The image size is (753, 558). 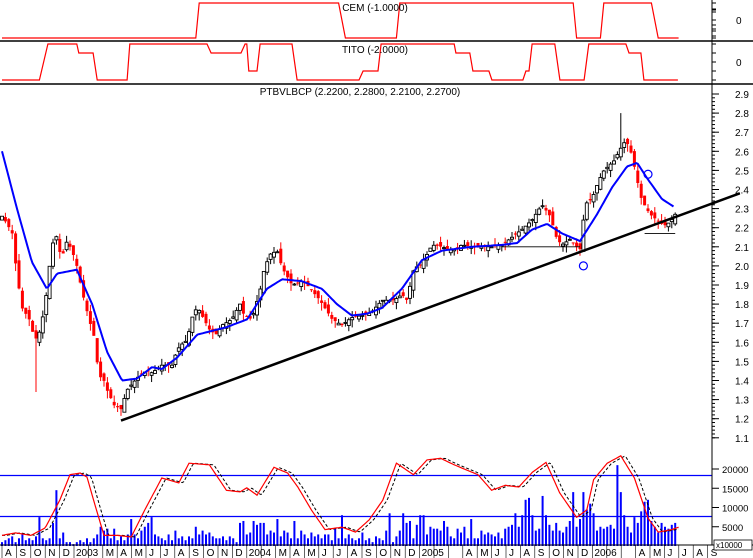 What do you see at coordinates (87, 553) in the screenshot?
I see `time-axis-label: 2003` at bounding box center [87, 553].